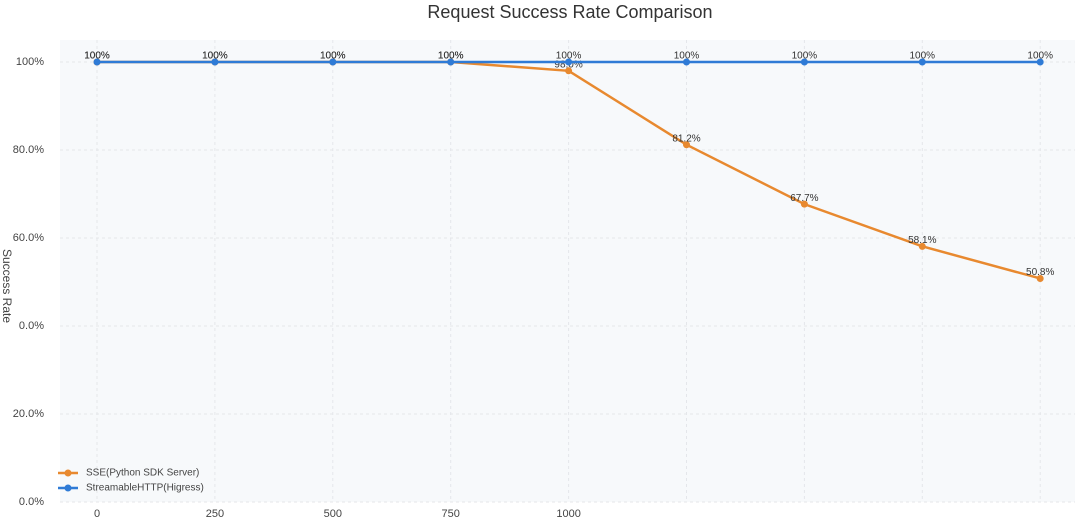 This screenshot has height=530, width=1080. I want to click on data-label: 67.7%, so click(804, 198).